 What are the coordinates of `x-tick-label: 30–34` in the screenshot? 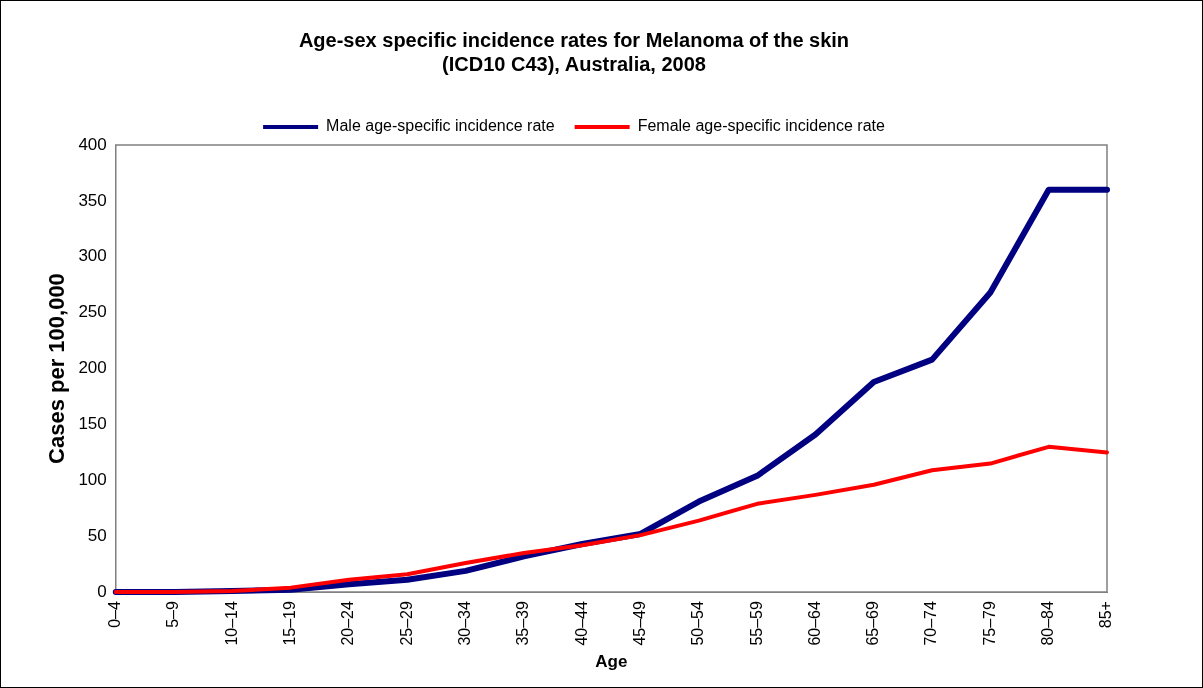 It's located at (465, 623).